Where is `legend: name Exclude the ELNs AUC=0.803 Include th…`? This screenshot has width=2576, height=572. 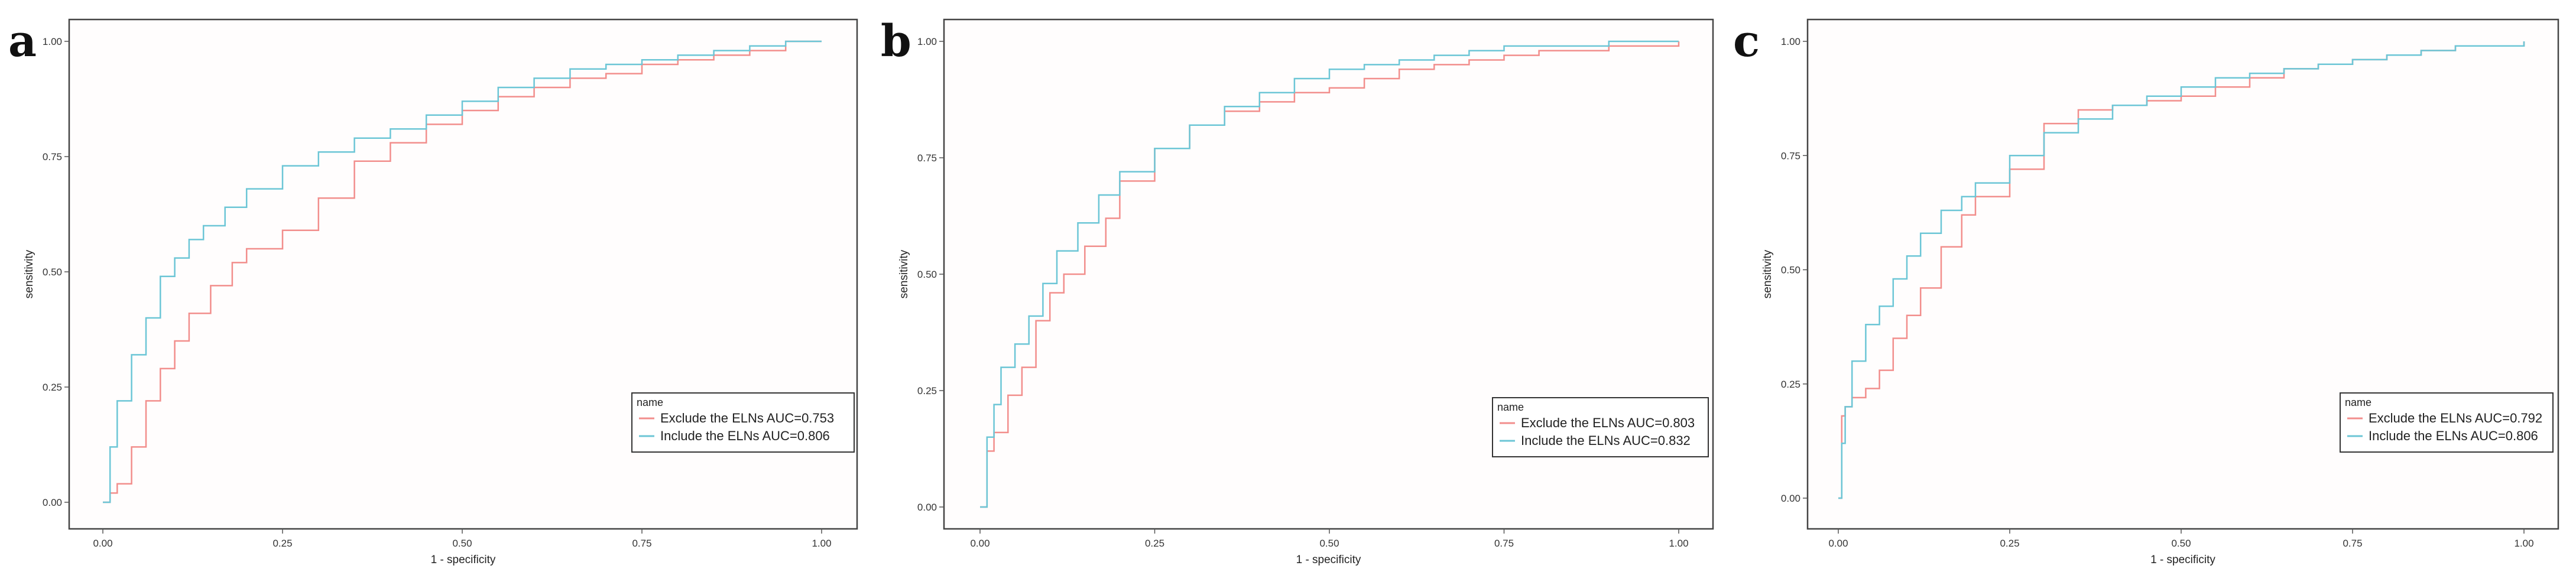
legend: name Exclude the ELNs AUC=0.803 Include th… is located at coordinates (1600, 427).